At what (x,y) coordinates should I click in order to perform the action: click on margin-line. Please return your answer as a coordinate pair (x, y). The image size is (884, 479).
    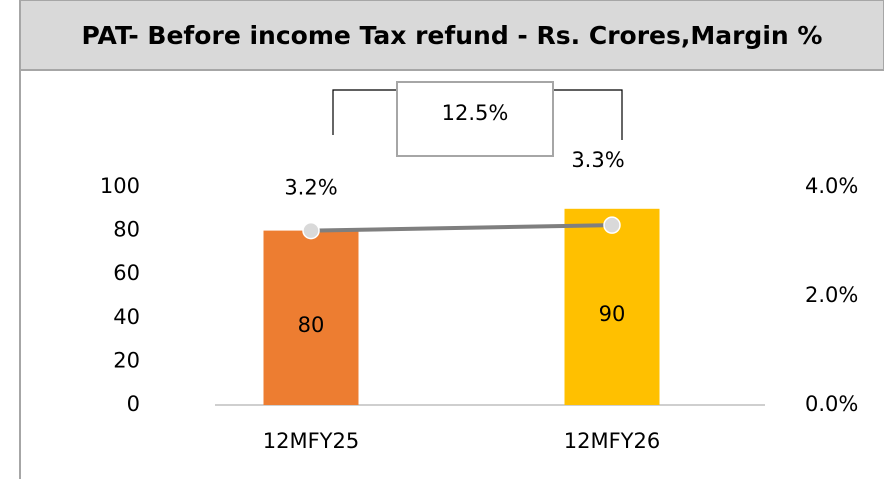
    Looking at the image, I should click on (461, 228).